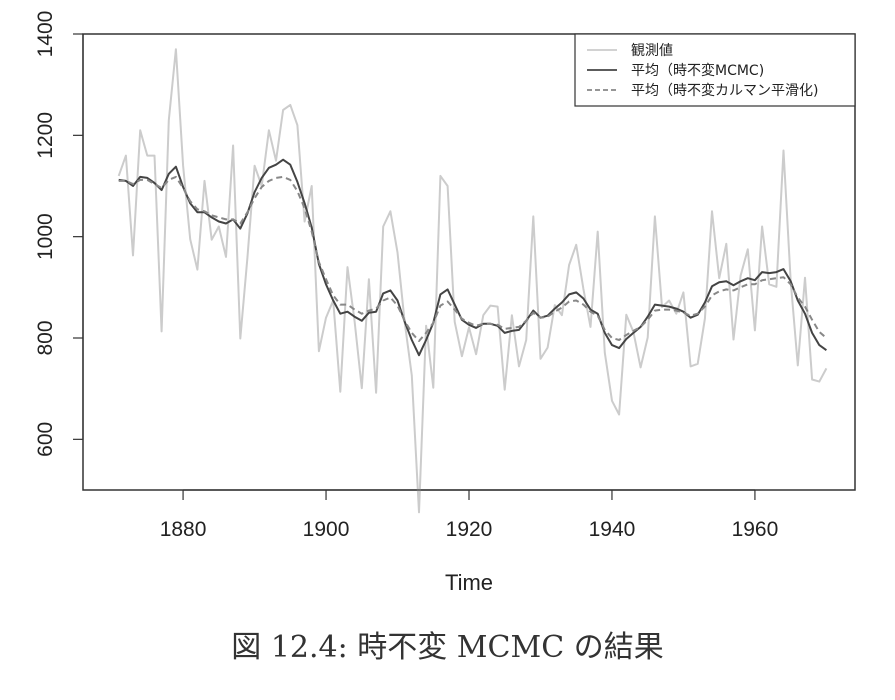  I want to click on y-tick-label: 800, so click(45, 337).